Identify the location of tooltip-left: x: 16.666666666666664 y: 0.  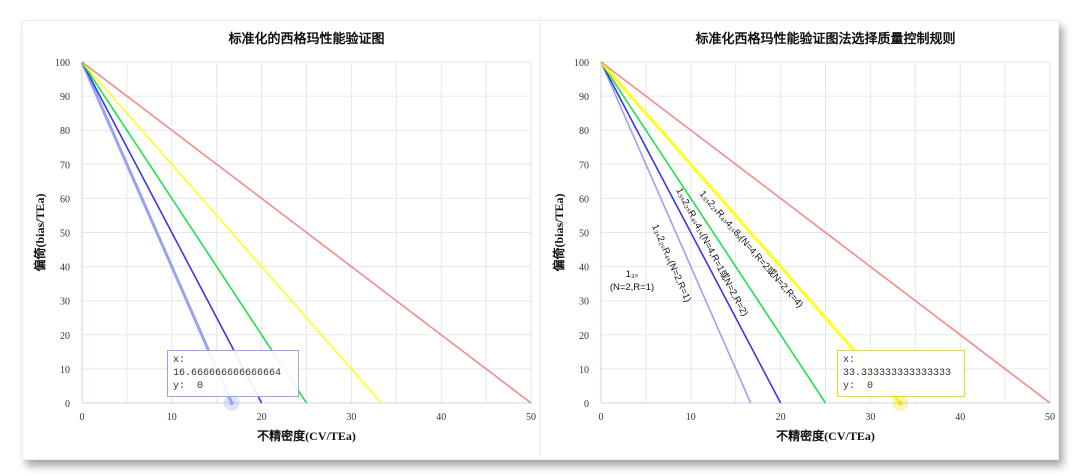
(233, 373).